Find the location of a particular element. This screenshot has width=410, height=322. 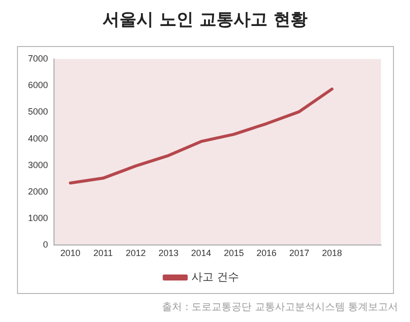

source-note: 출처 : 도로교통공단 교통사고분석시스템 통계보고서 is located at coordinates (280, 307).